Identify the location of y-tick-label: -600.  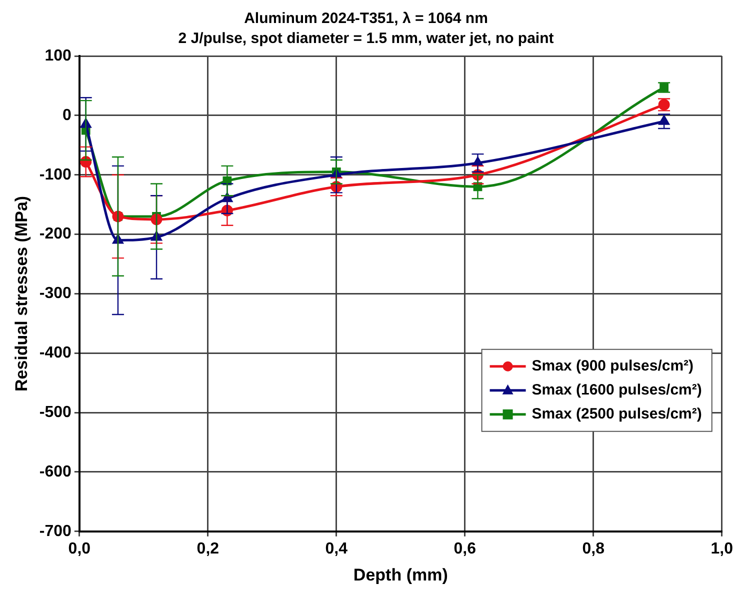
(55, 471).